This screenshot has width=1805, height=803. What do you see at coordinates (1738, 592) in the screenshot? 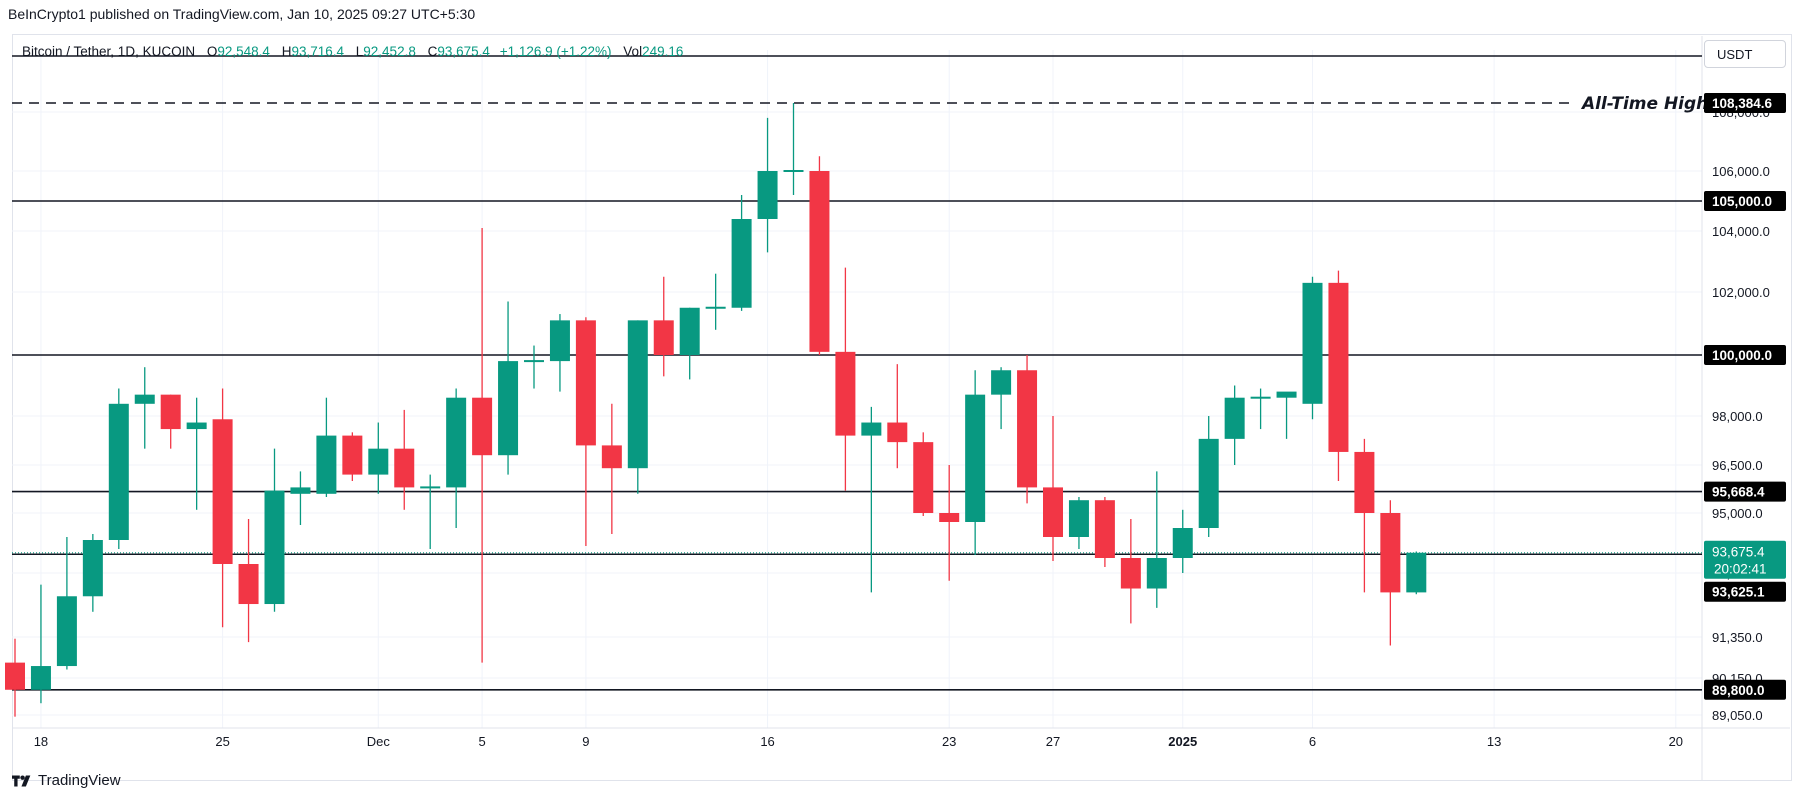
I see `level-price-text: 93,625.1` at bounding box center [1738, 592].